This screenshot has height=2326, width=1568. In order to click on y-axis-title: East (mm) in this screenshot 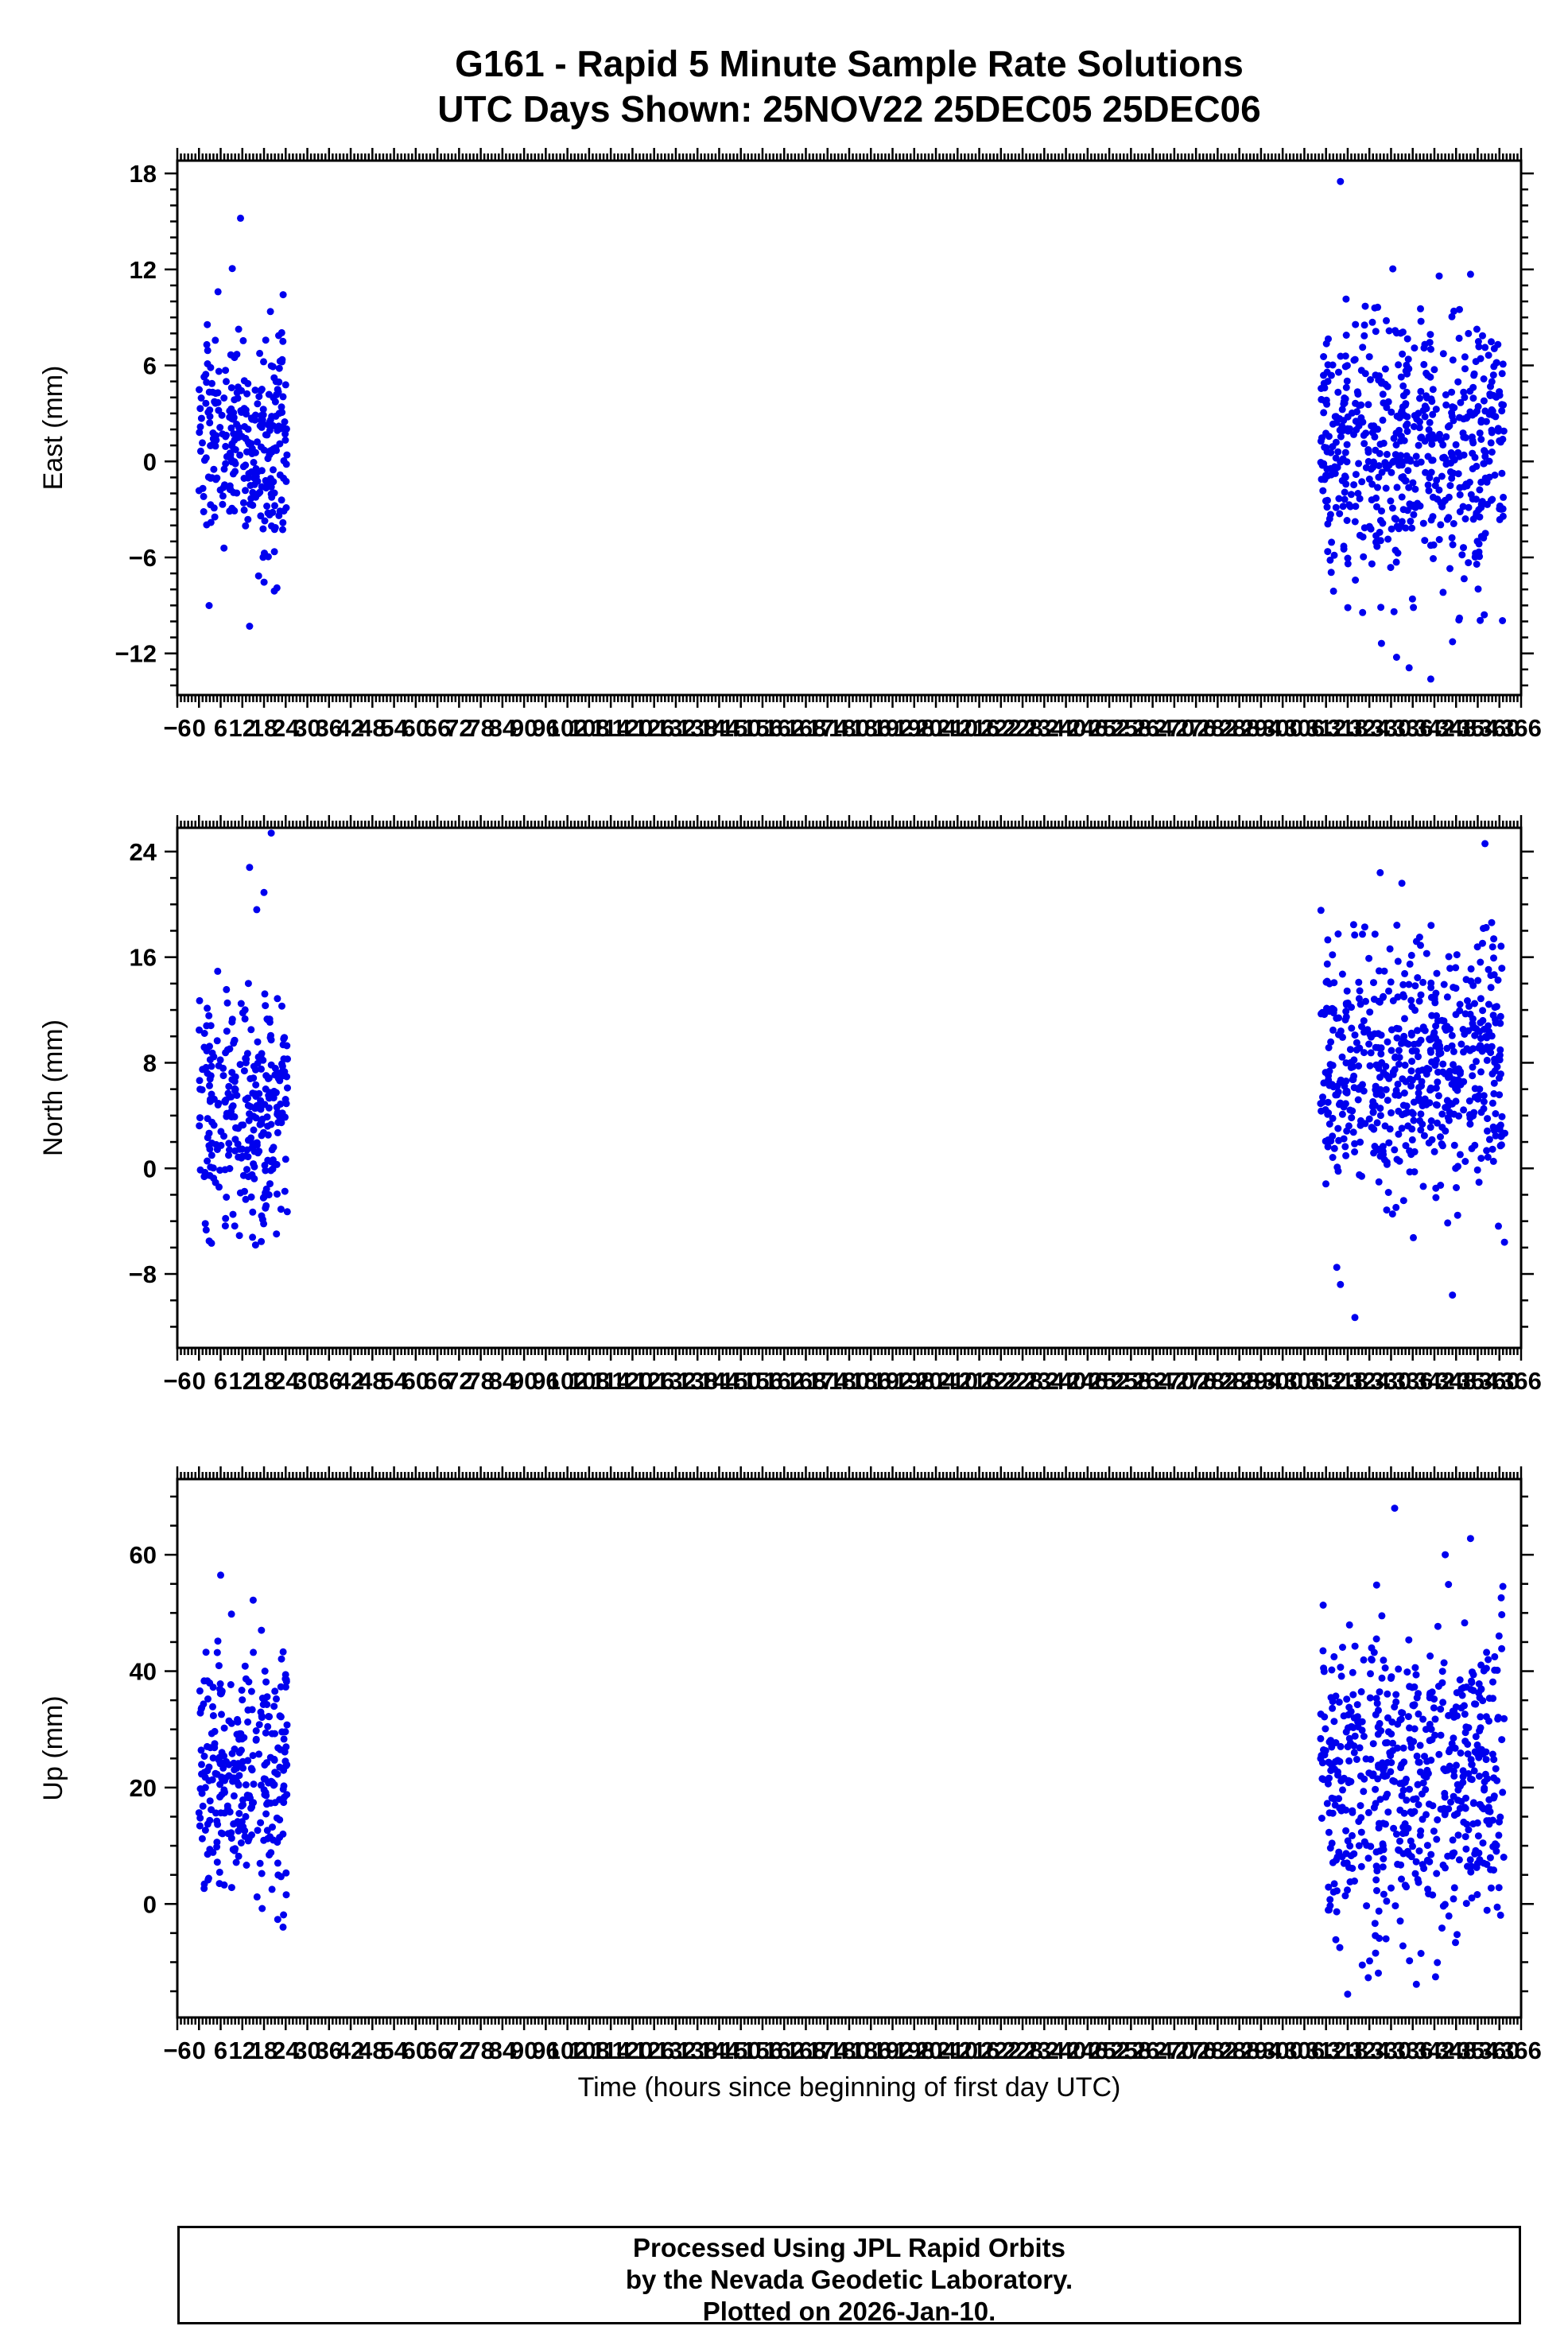, I will do `click(53, 428)`.